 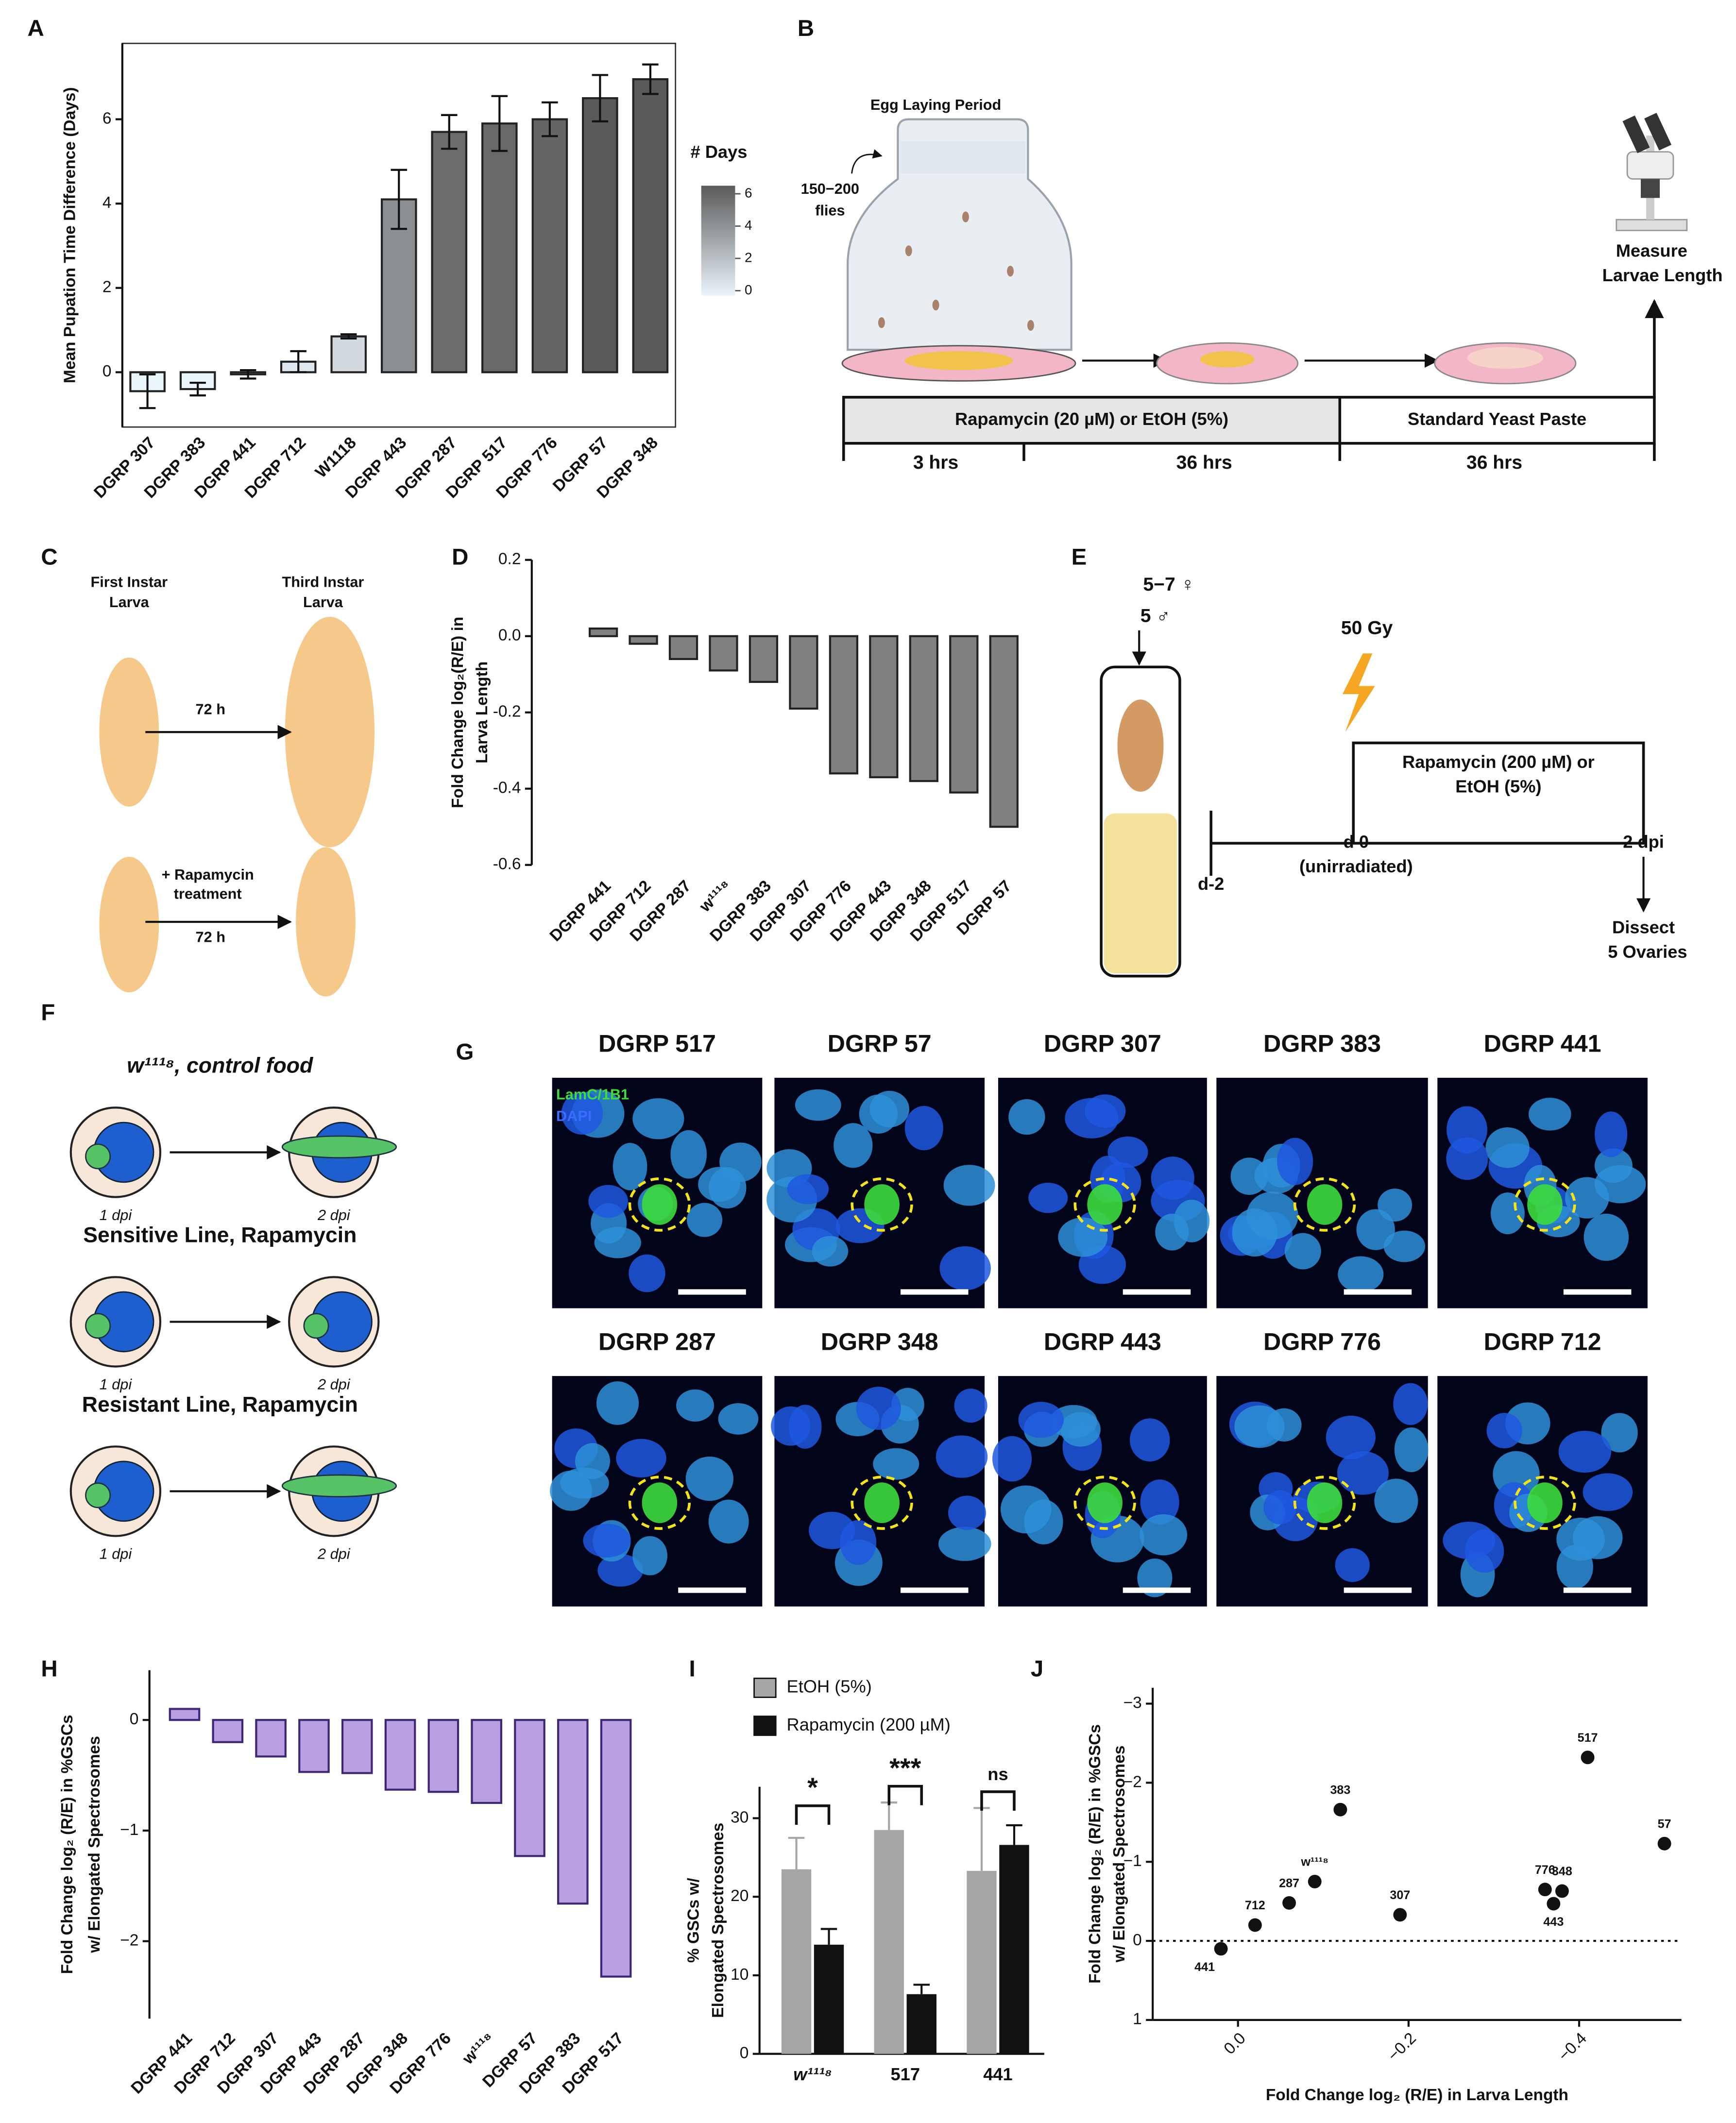 What do you see at coordinates (1498, 786) in the screenshot?
I see `label: EtOH (5%)` at bounding box center [1498, 786].